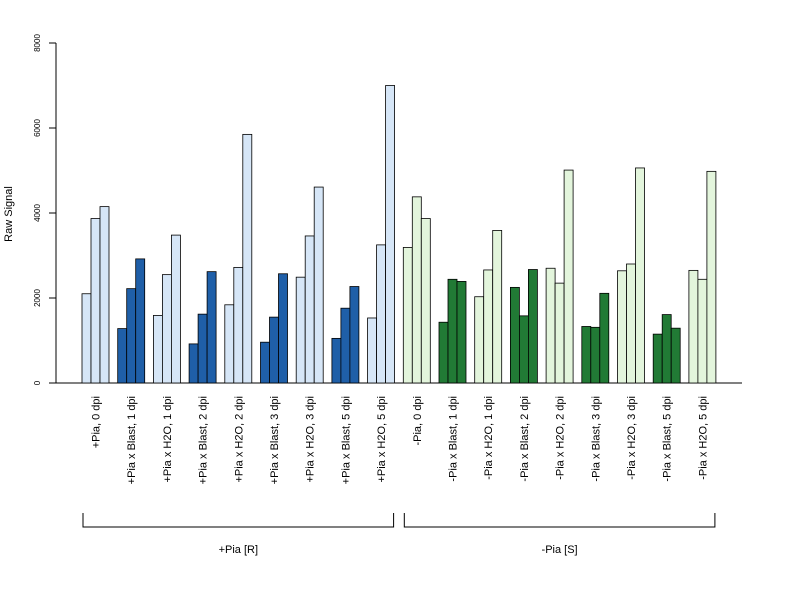  I want to click on x-tick-label: +Pia x Blast, 5 dpi, so click(346, 440).